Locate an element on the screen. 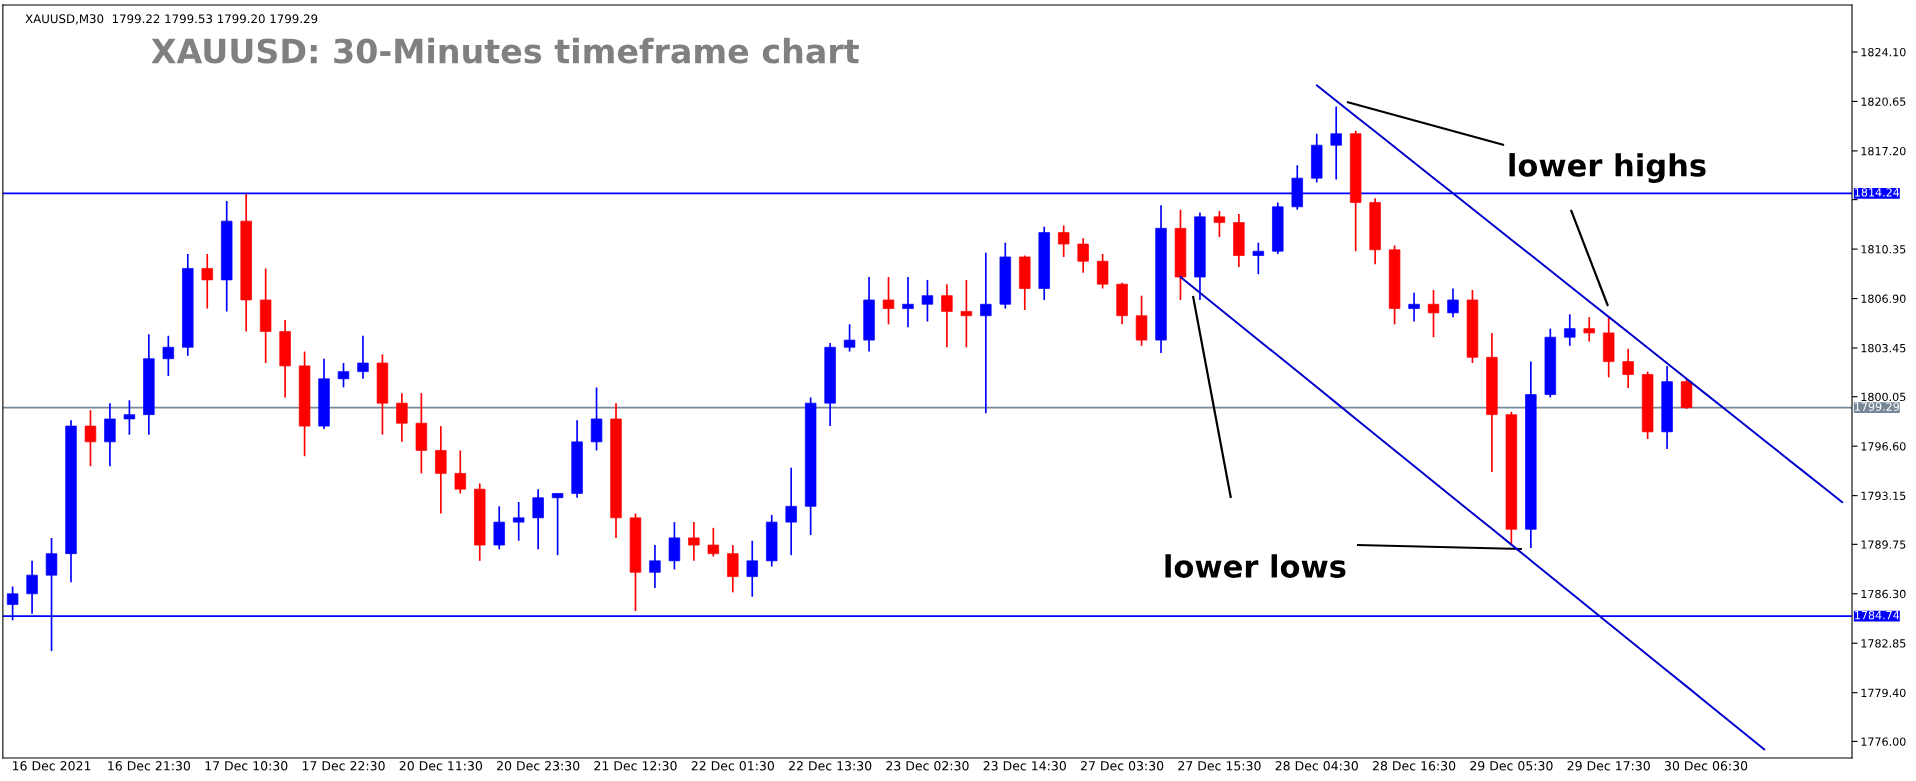 This screenshot has width=1916, height=781. x-tick-label: 28 Dec 16:30 is located at coordinates (1414, 766).